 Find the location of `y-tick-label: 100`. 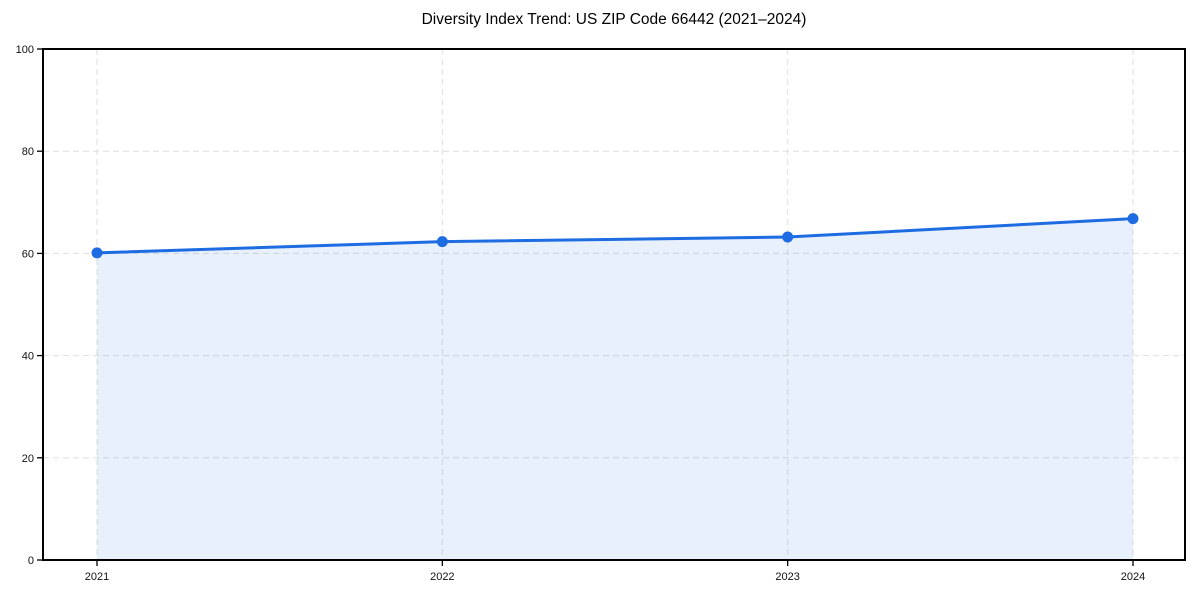

y-tick-label: 100 is located at coordinates (25, 50).